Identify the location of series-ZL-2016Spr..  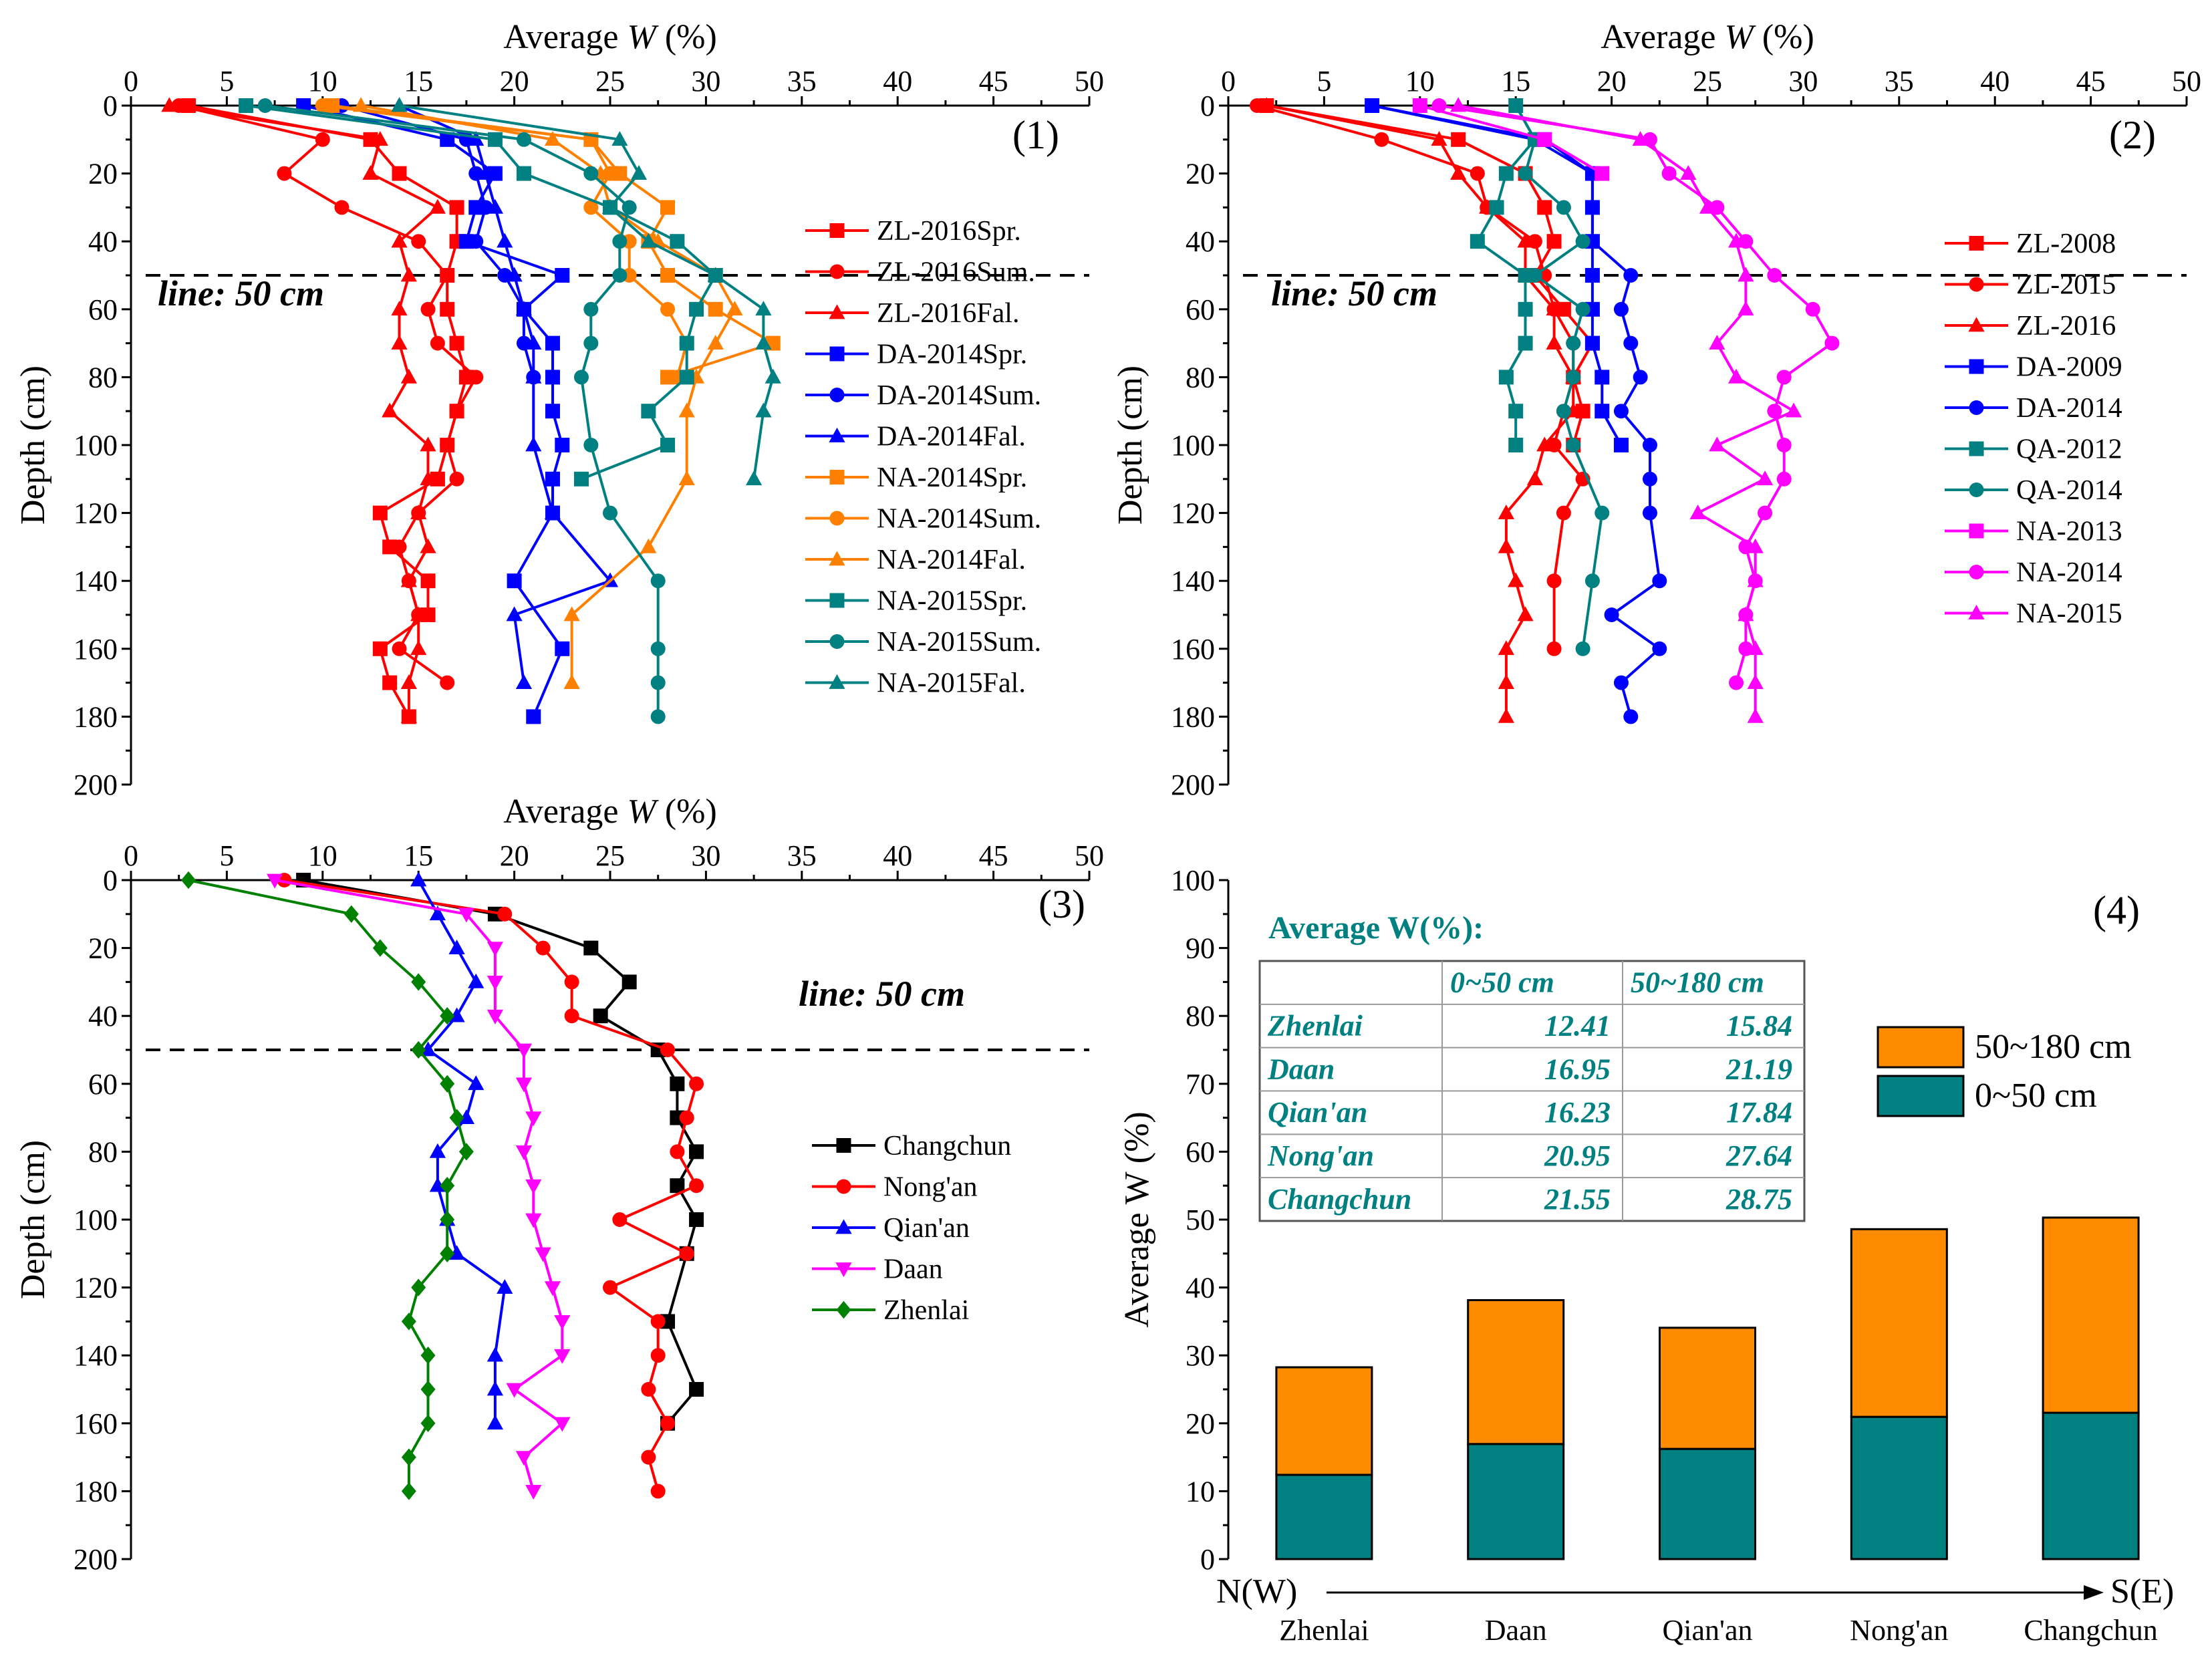
(327, 411).